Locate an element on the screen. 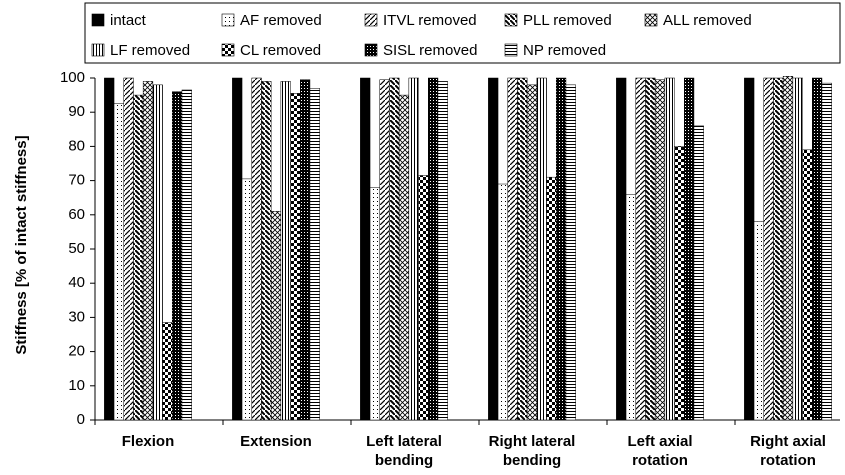 This screenshot has width=845, height=475. x-tick-label: Flexion is located at coordinates (148, 441).